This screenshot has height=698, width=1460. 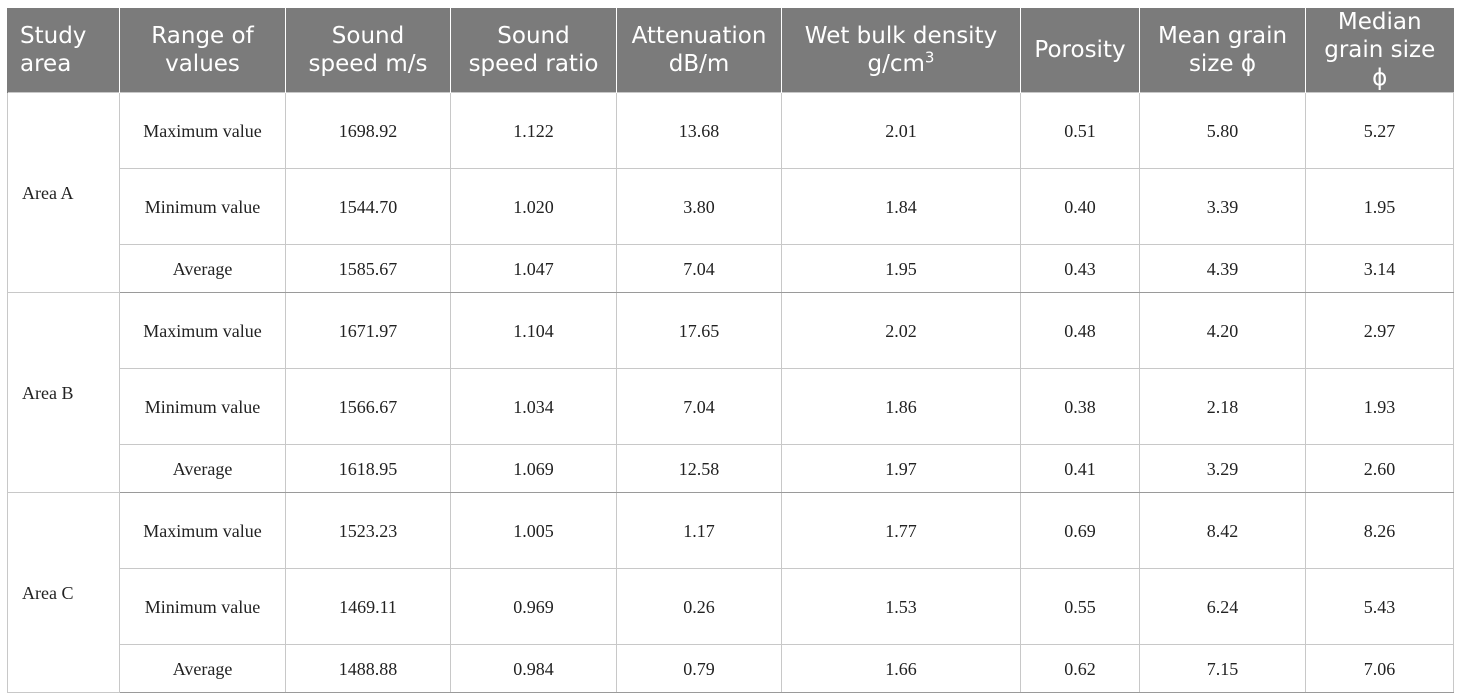 I want to click on table-row: Average 1488.88 0.984 0.79 1.66 0.62 7.15 7.06, so click(x=731, y=668).